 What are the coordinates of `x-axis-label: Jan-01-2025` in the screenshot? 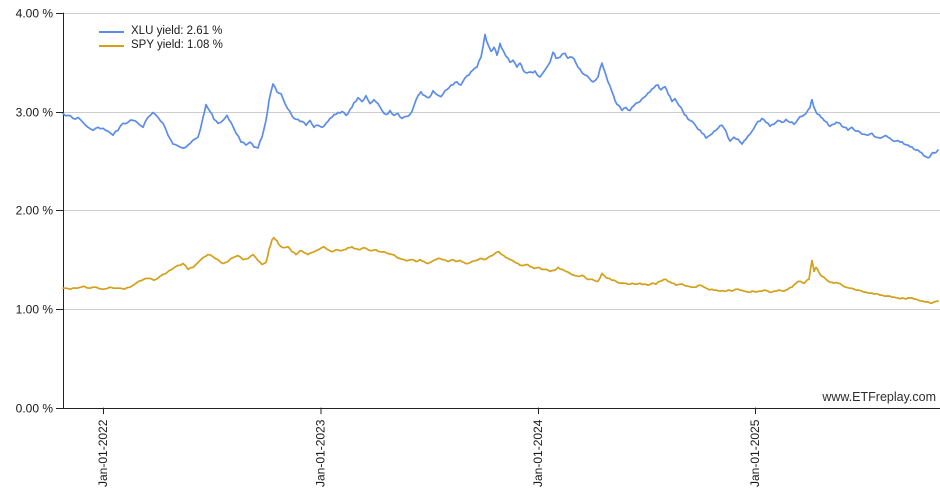 It's located at (755, 453).